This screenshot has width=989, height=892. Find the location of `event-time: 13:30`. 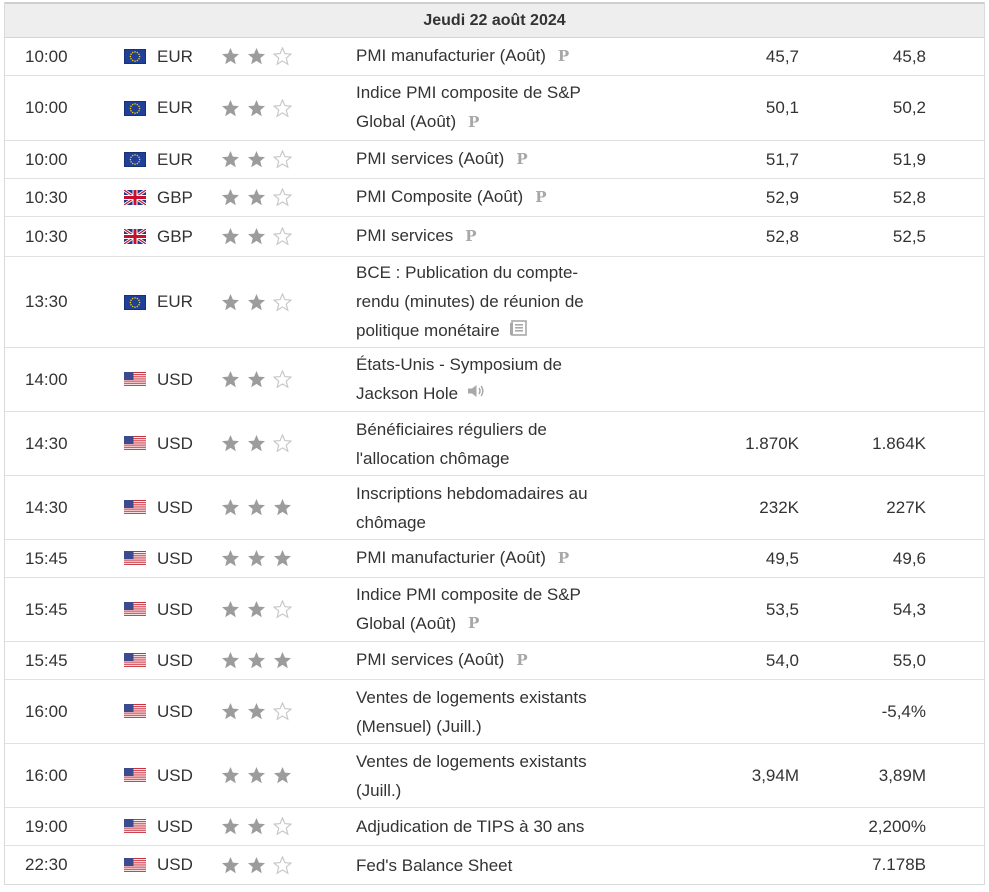

event-time: 13:30 is located at coordinates (46, 301).